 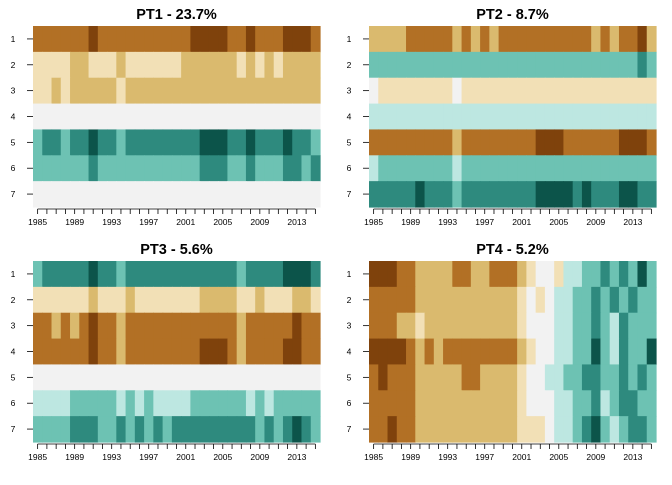 I want to click on row-label: 4, so click(x=13, y=117).